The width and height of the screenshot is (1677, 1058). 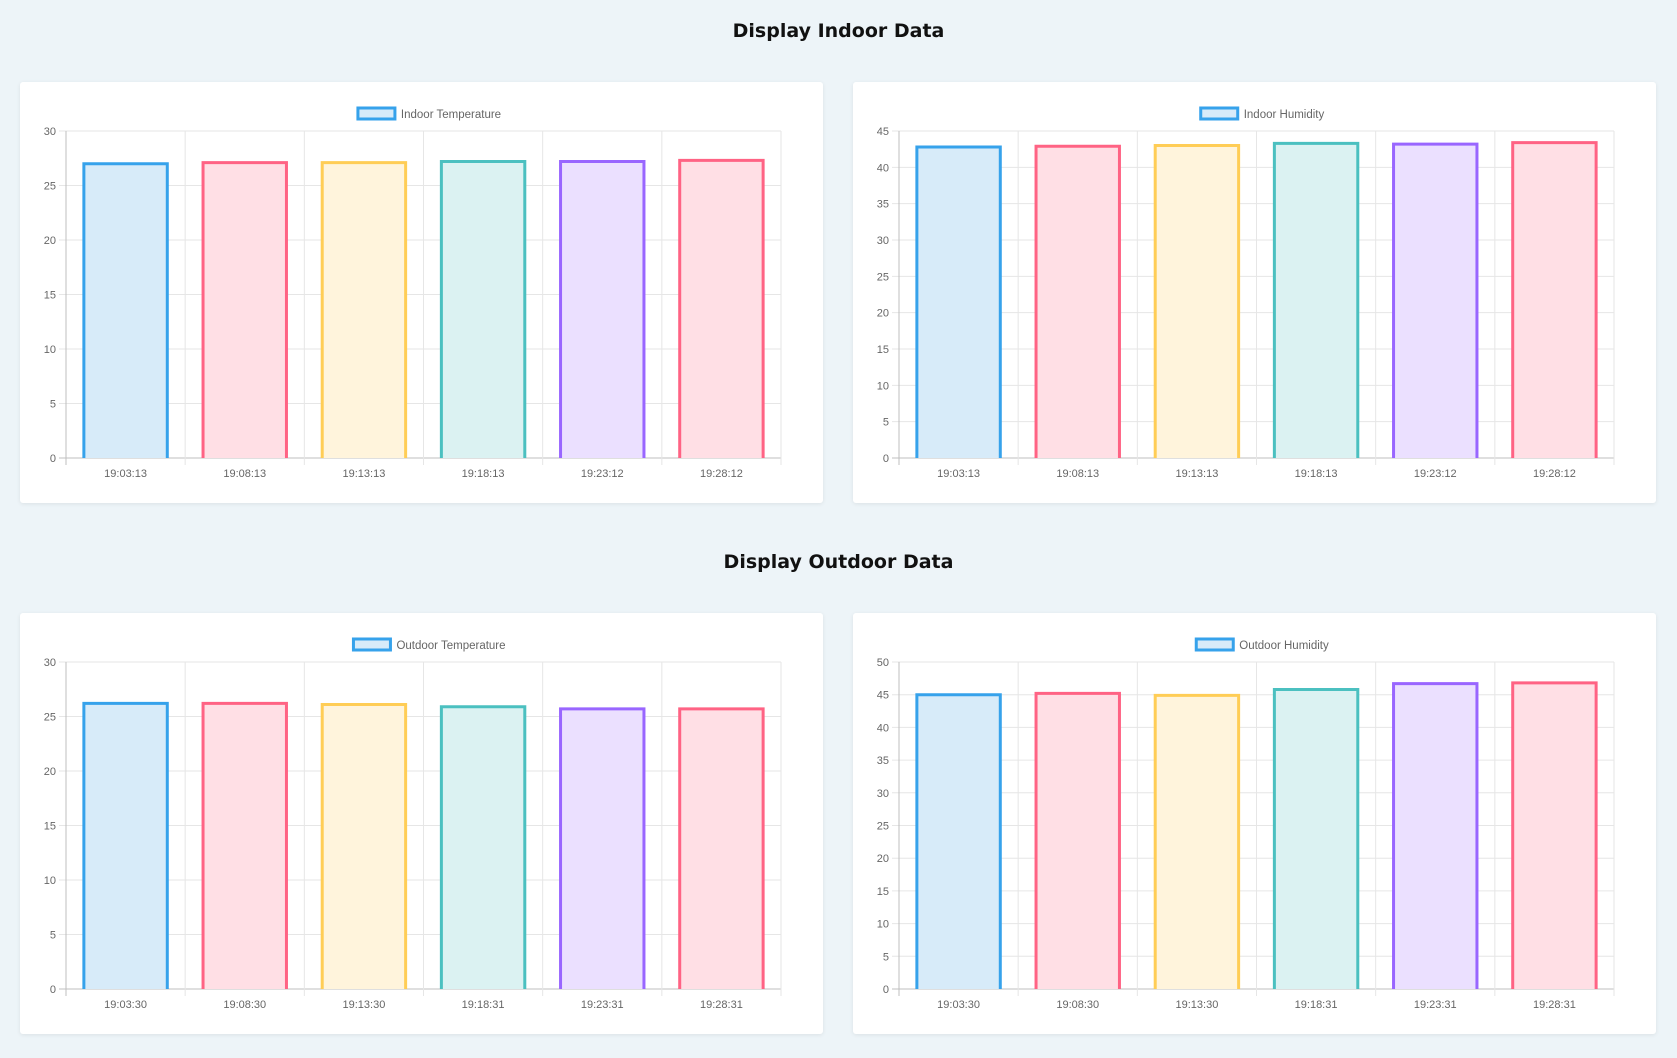 I want to click on indoor-humidity-xtick-label: 19:13:13, so click(x=1197, y=474).